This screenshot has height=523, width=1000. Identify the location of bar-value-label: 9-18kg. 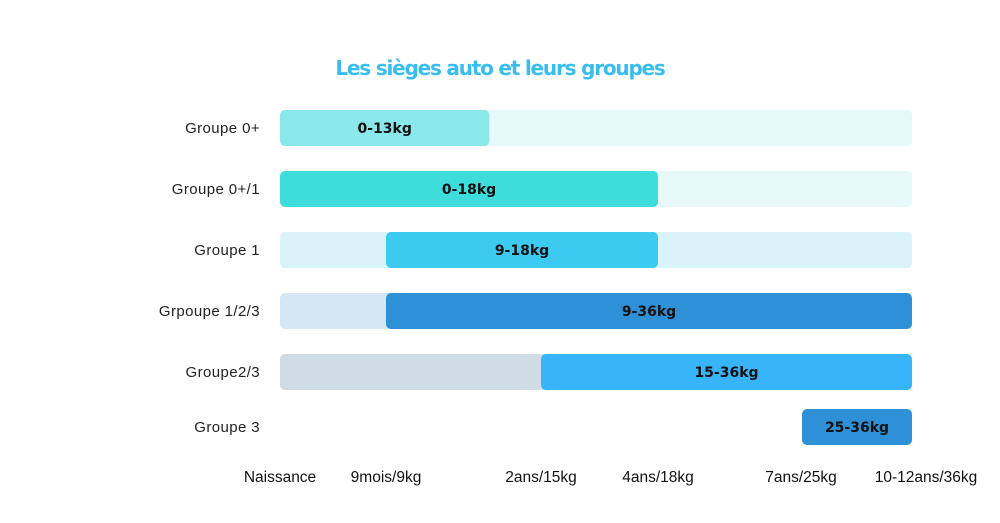
(522, 251).